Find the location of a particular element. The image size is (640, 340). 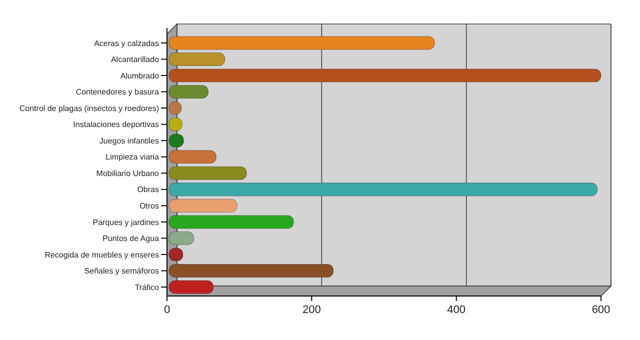

x-tick-label: 400 is located at coordinates (456, 310).